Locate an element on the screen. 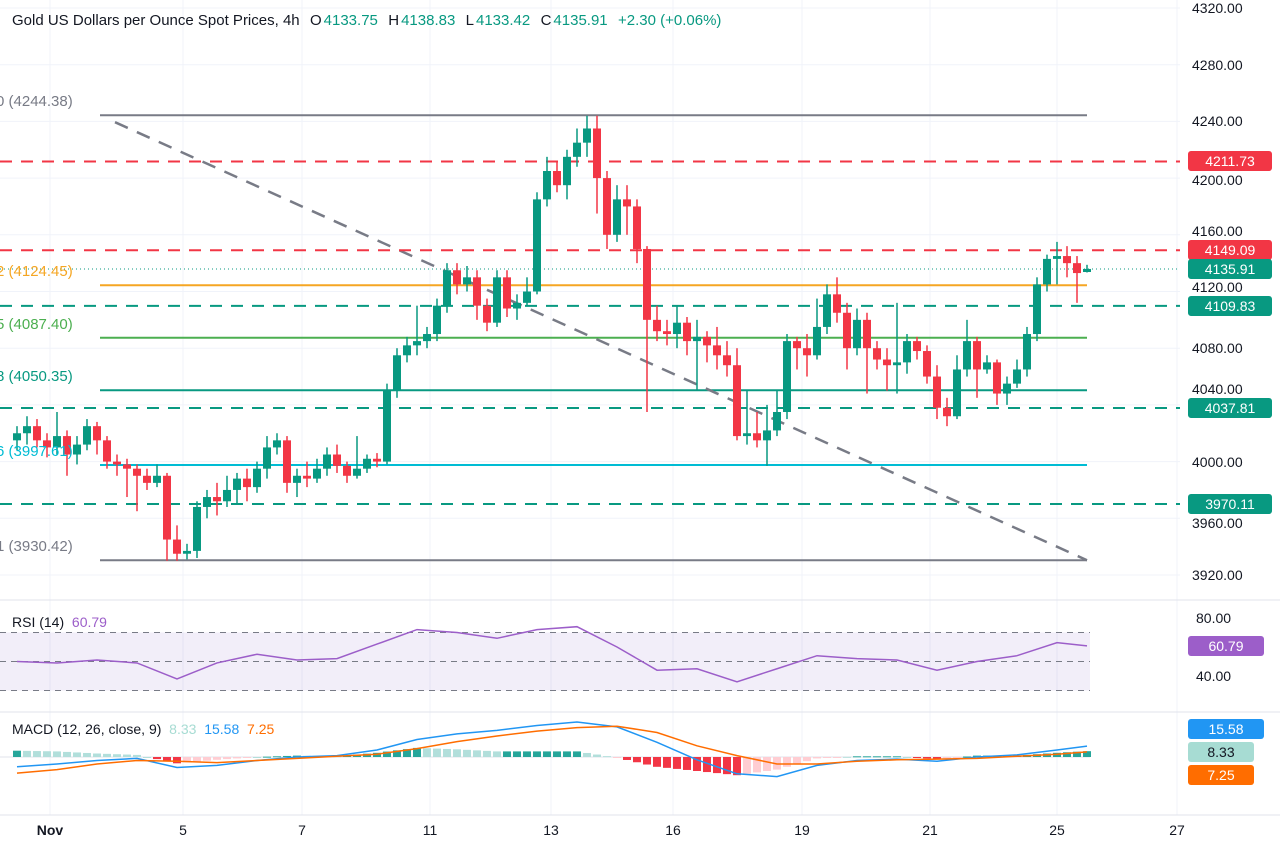 This screenshot has width=1280, height=849. open-value: 4133.75 is located at coordinates (350, 20).